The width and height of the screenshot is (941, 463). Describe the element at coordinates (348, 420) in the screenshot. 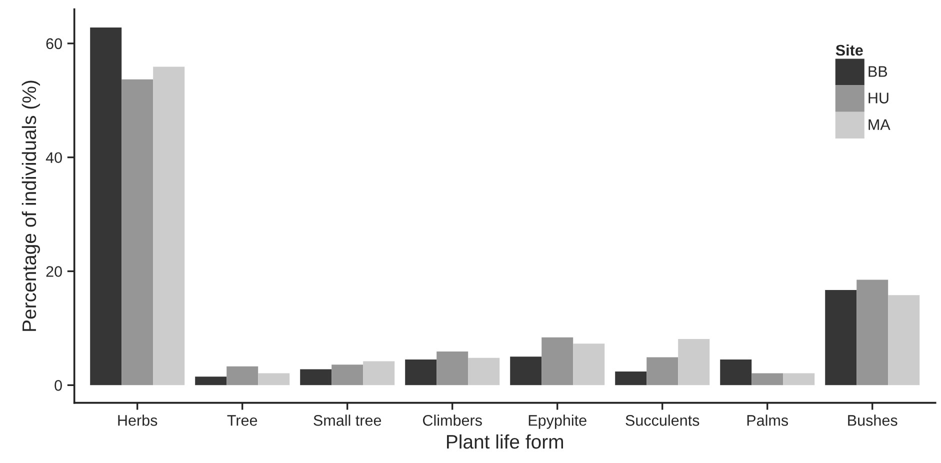

I see `x-tick-label: Small tree` at that location.